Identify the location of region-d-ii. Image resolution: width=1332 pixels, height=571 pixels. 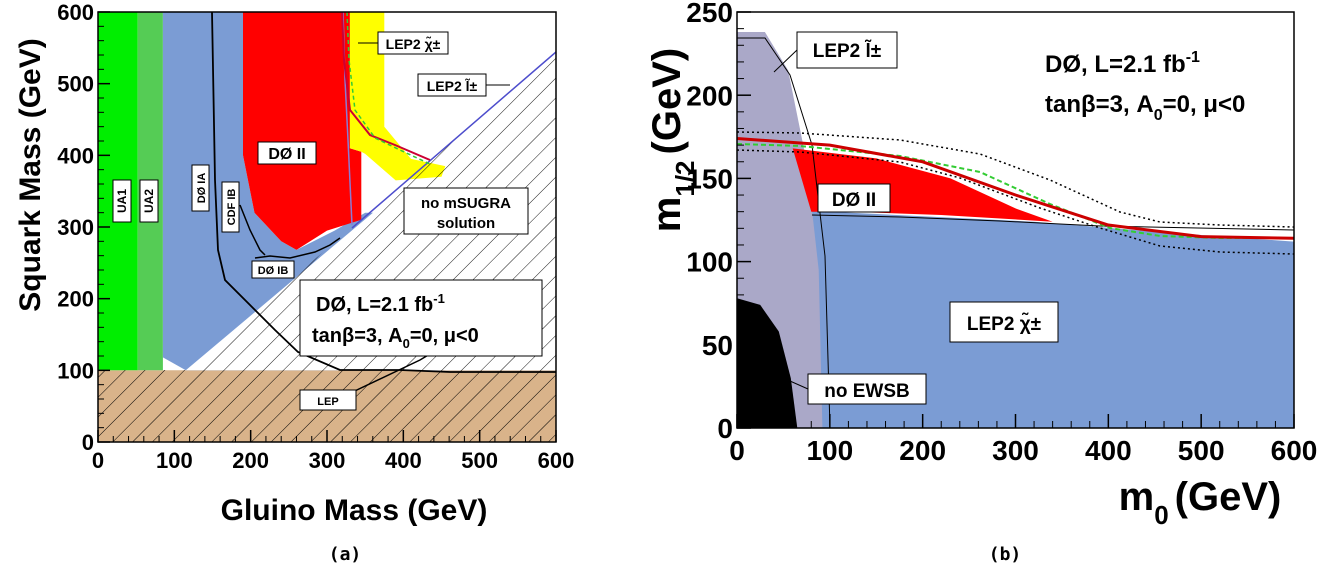
(302, 131).